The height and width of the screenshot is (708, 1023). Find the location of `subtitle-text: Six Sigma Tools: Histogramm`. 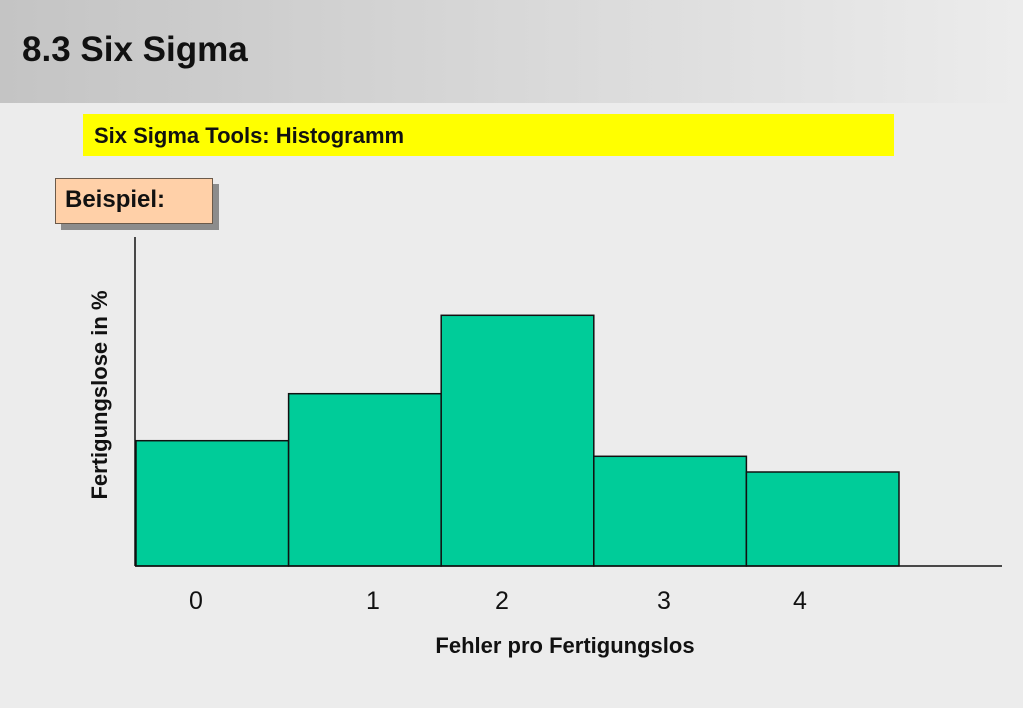

subtitle-text: Six Sigma Tools: Histogramm is located at coordinates (249, 135).